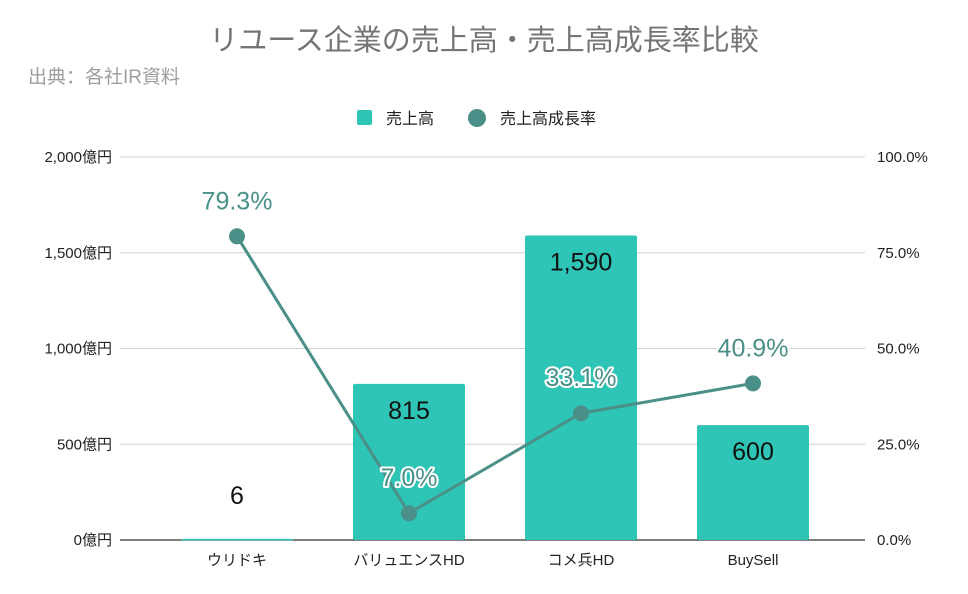  I want to click on bar-value-label: 600, so click(753, 452).